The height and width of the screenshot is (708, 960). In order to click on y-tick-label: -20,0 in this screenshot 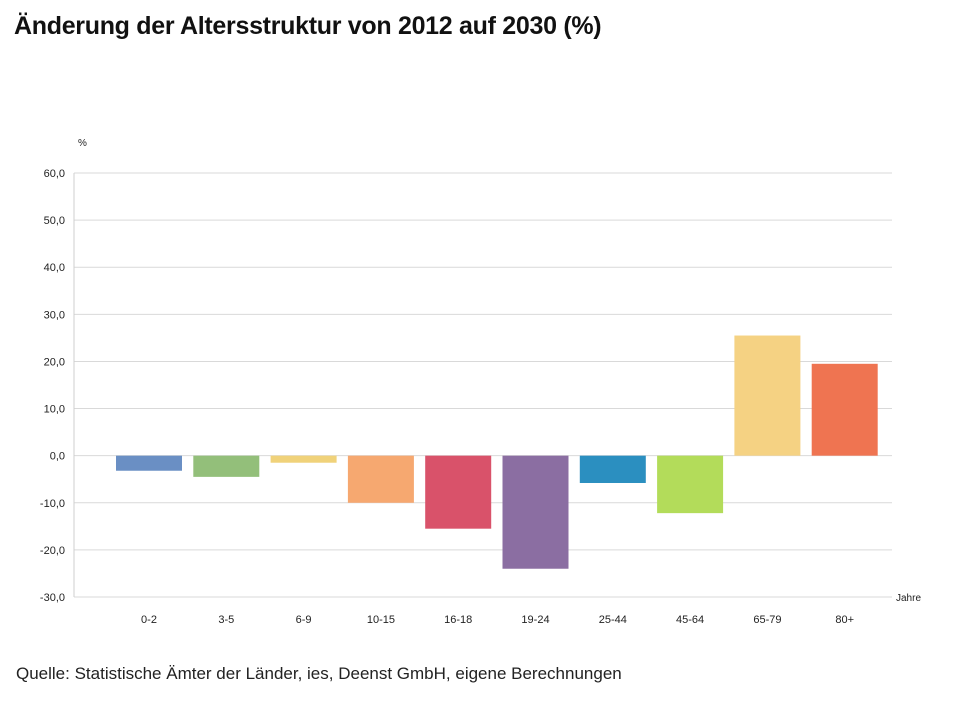, I will do `click(52, 551)`.